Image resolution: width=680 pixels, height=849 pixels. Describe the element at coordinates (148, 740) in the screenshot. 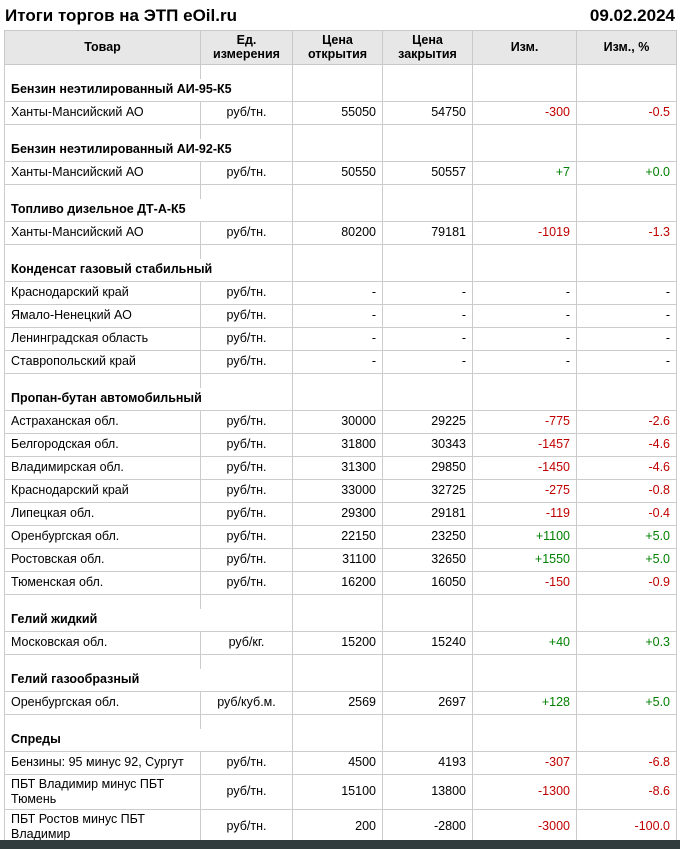

I see `section-title: Спреды` at that location.